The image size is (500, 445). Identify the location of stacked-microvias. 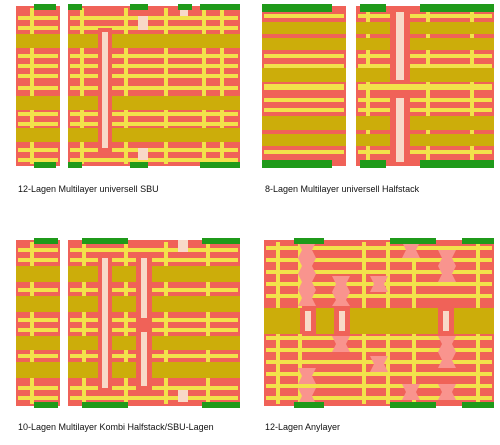
(377, 323).